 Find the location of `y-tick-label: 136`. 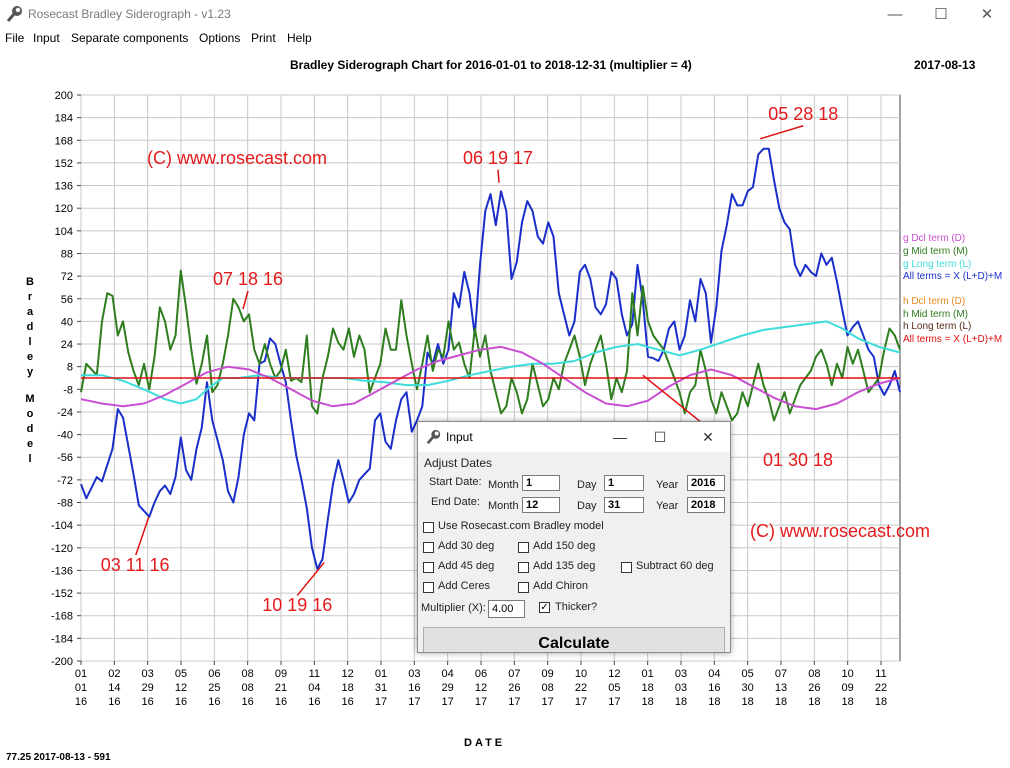

y-tick-label: 136 is located at coordinates (64, 187).